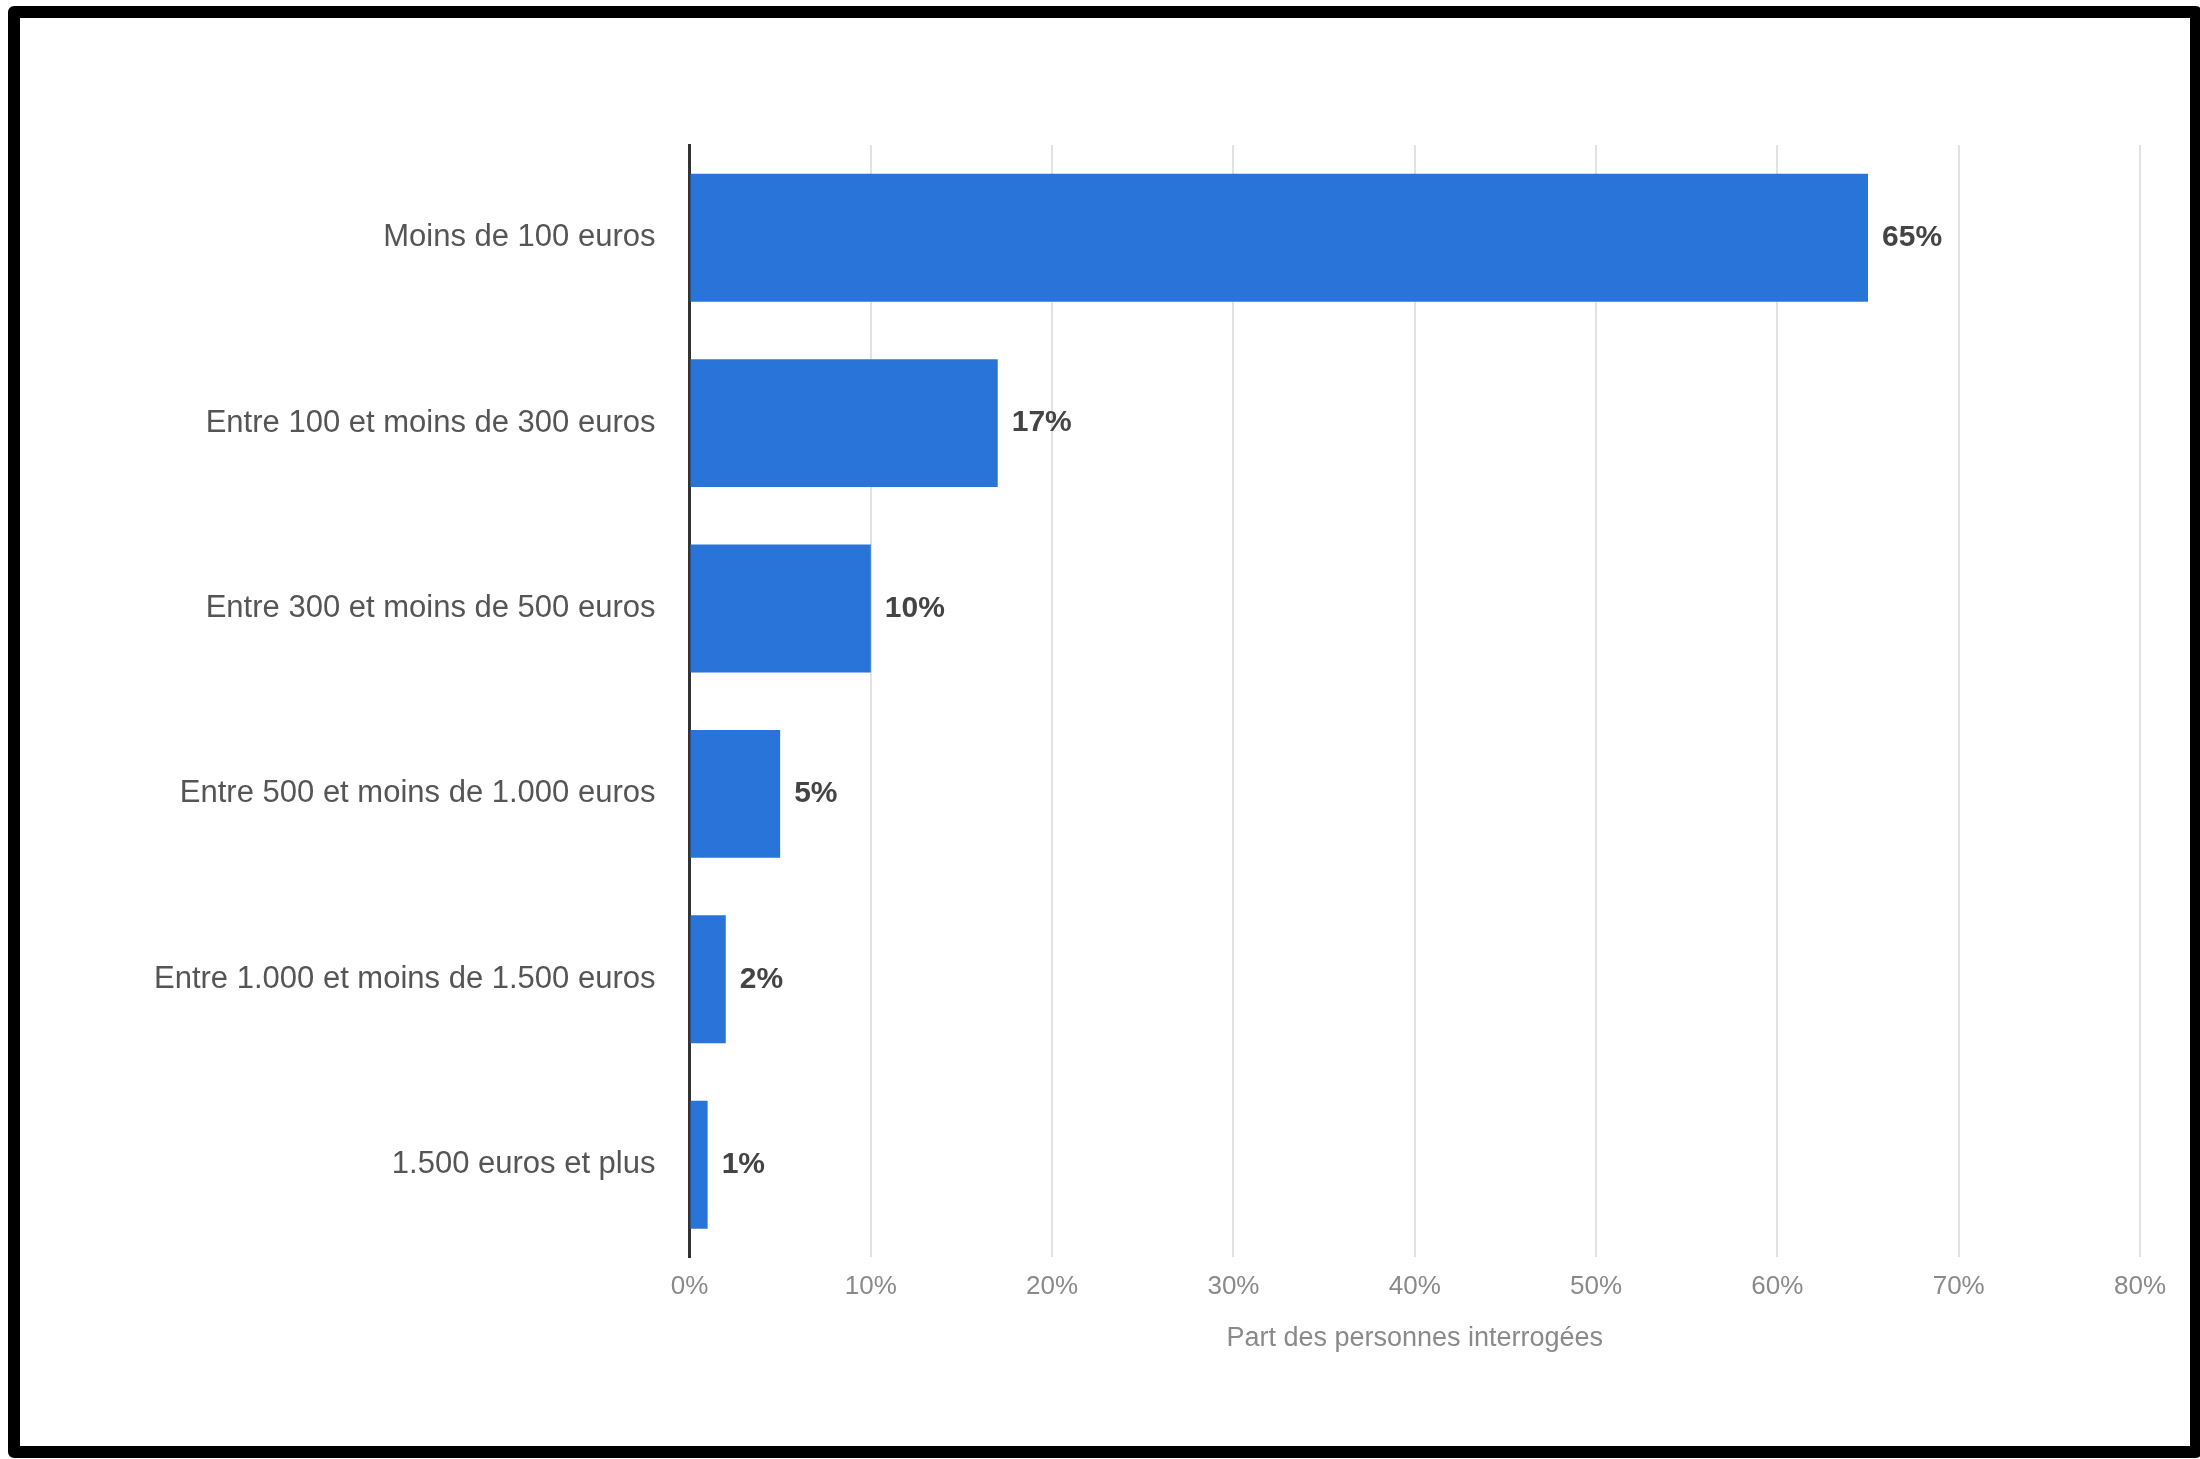  Describe the element at coordinates (1912, 235) in the screenshot. I see `data-label: 65%` at that location.